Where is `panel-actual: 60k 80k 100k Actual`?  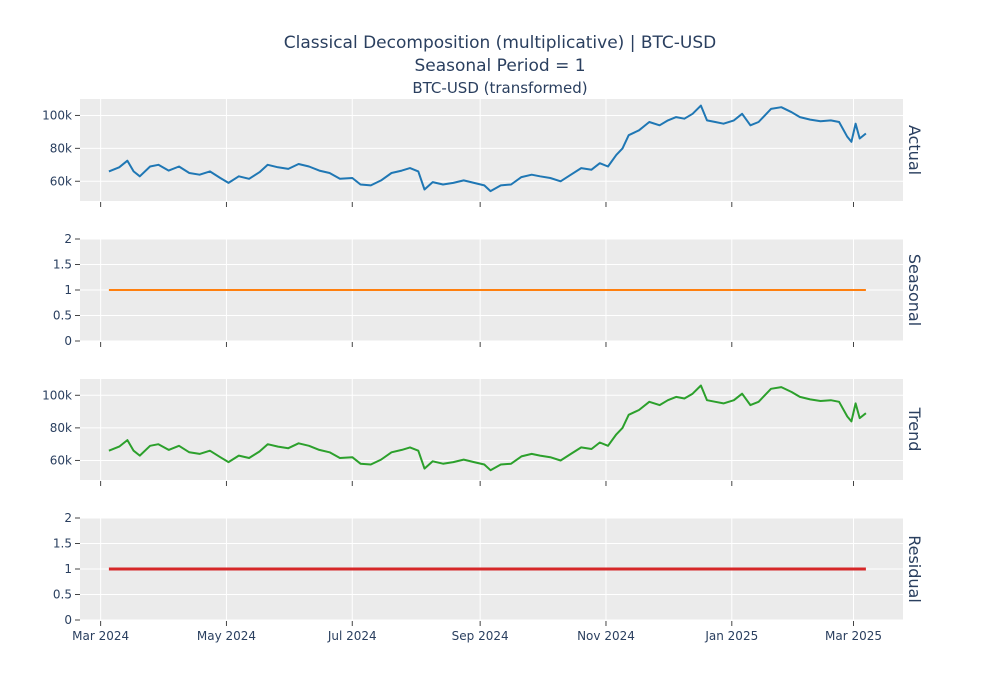
panel-actual: 60k 80k 100k Actual is located at coordinates (483, 153).